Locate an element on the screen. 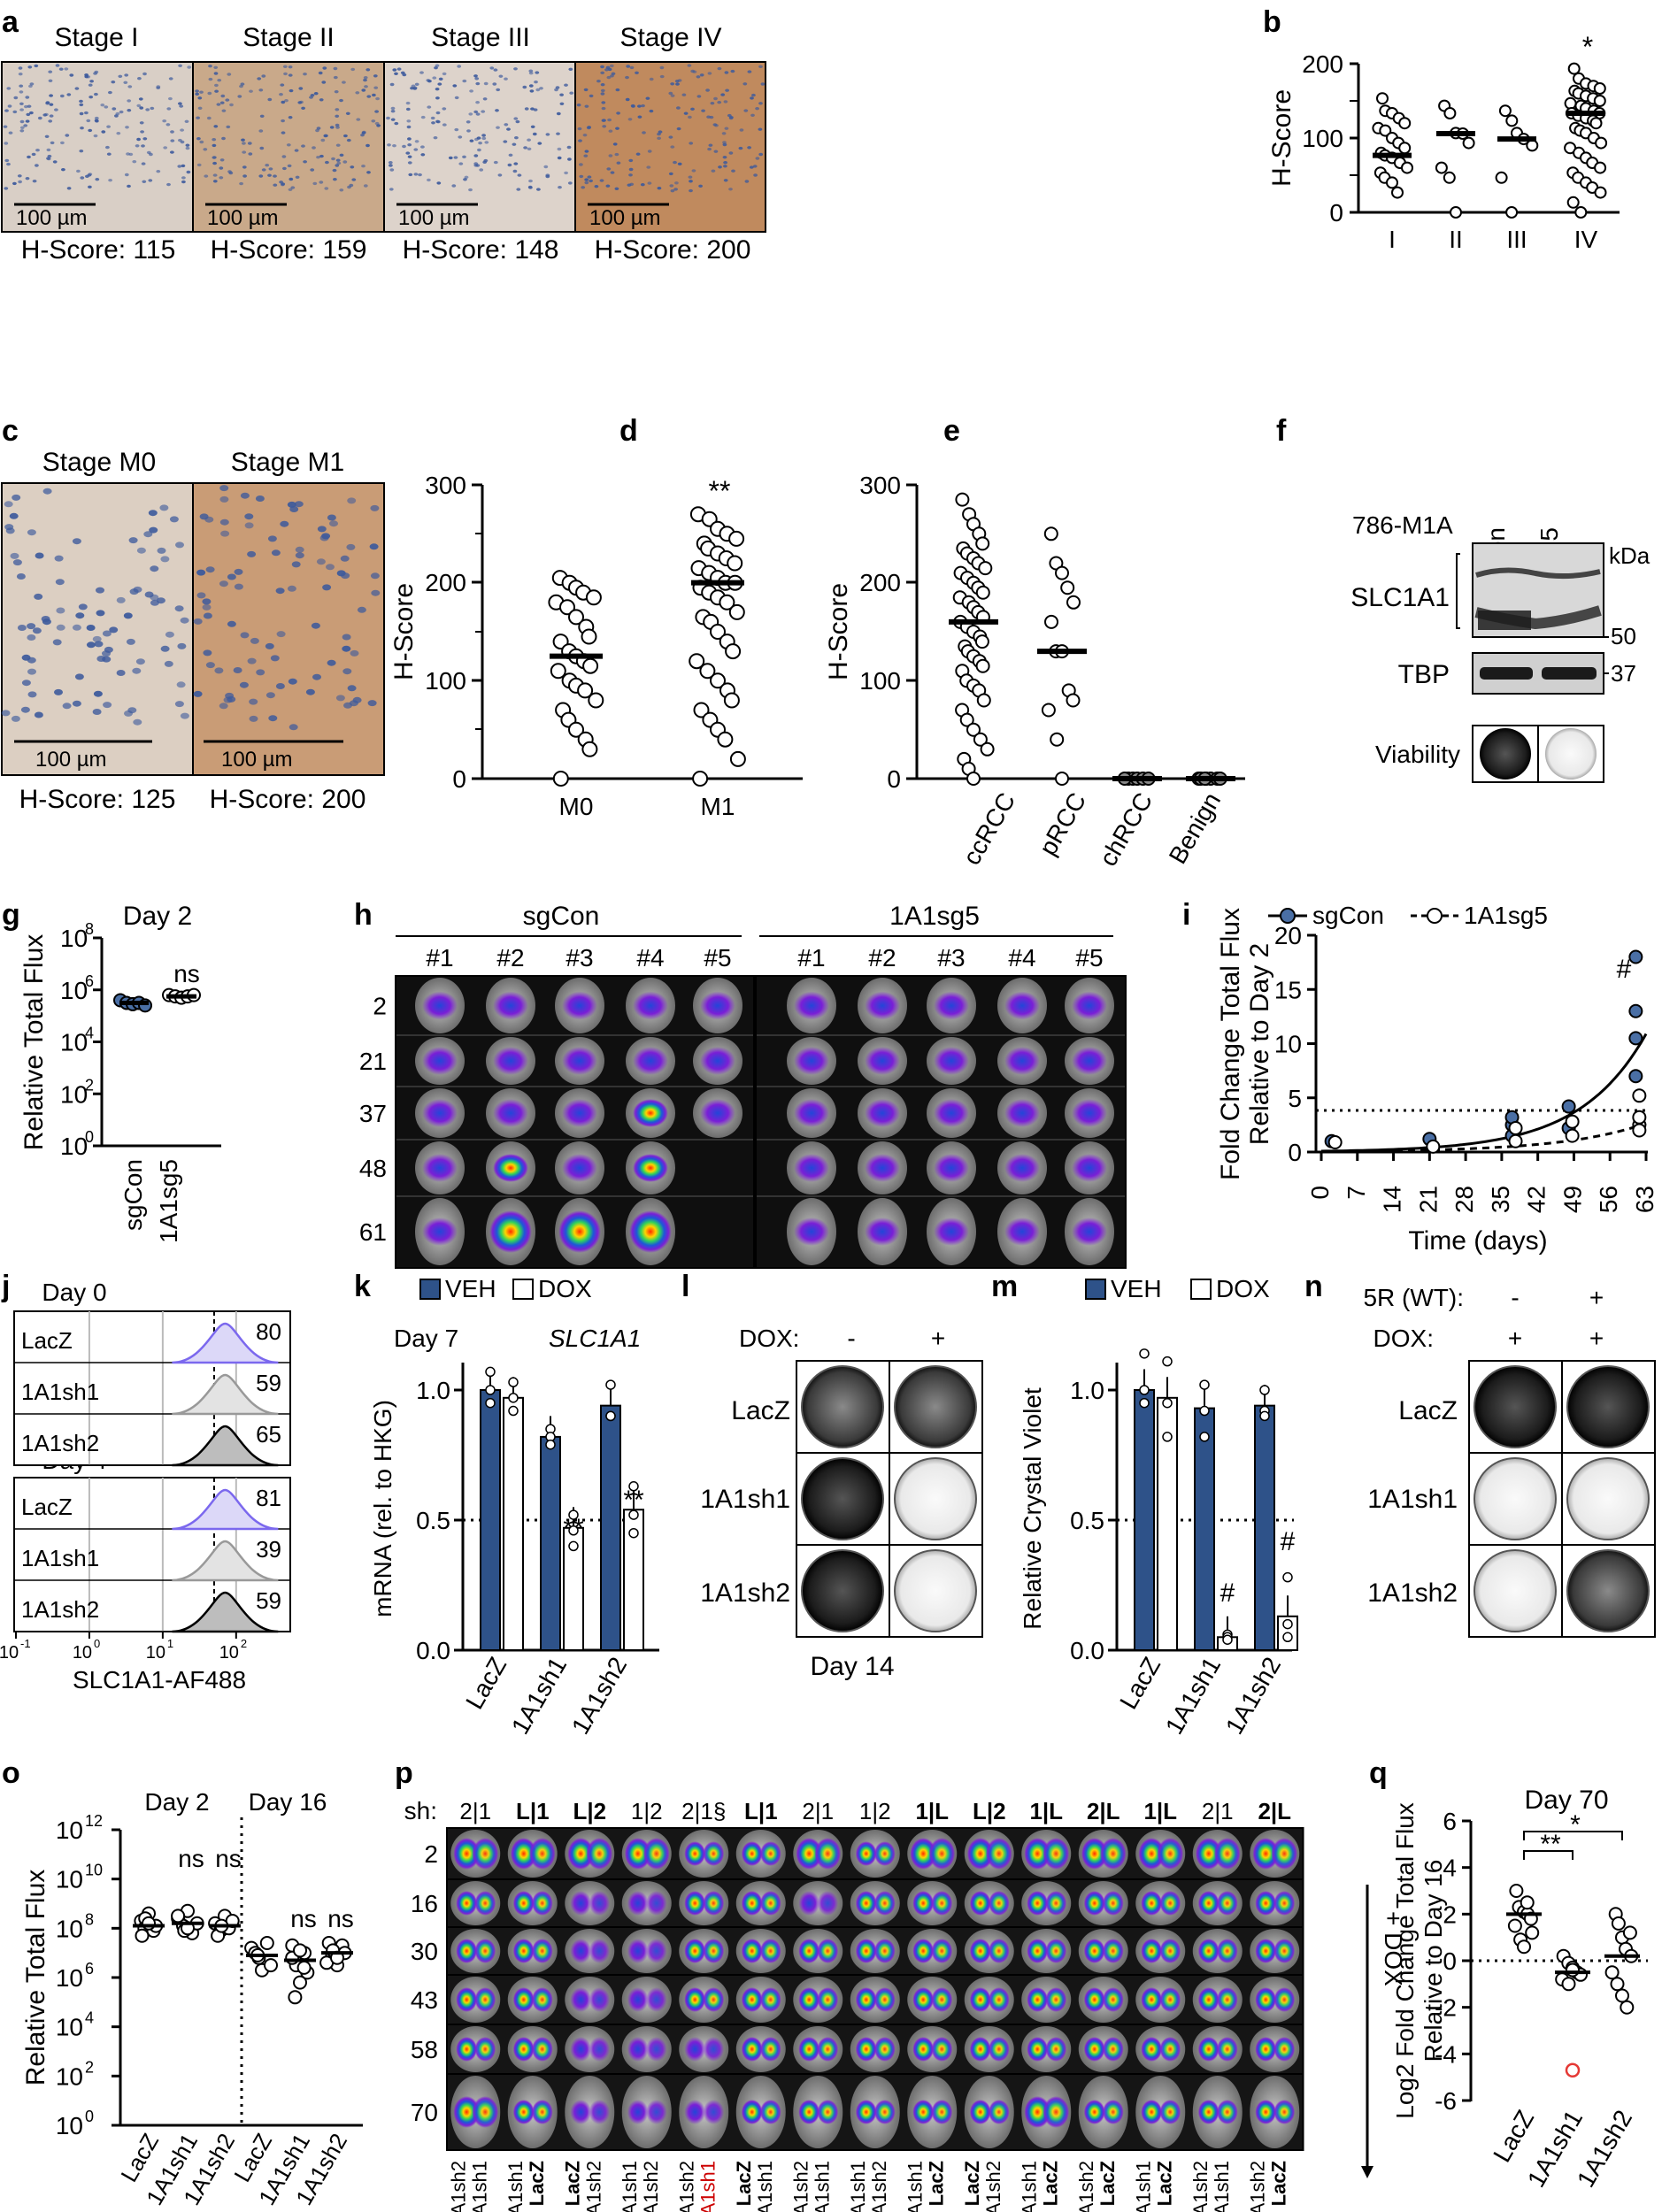 Image resolution: width=1662 pixels, height=2212 pixels. svg-text: 1A1sh2 is located at coordinates (745, 1593).